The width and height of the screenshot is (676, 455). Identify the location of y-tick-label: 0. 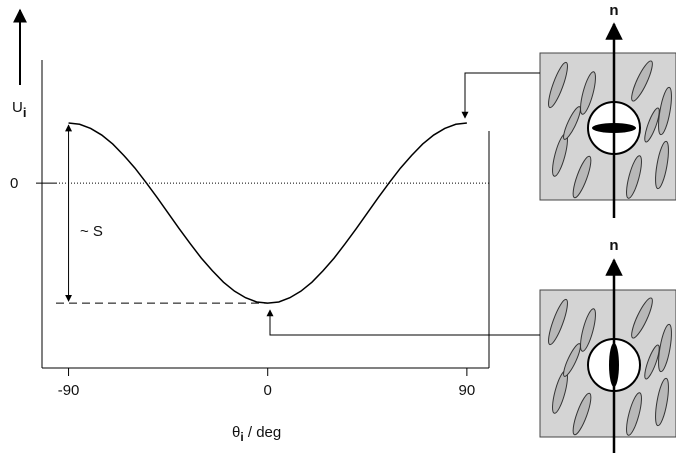
(14, 183).